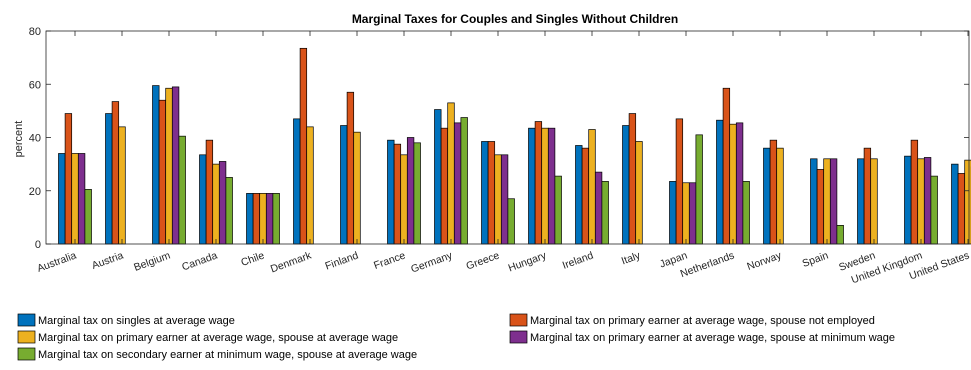 This screenshot has width=971, height=370. I want to click on y-tick-label: 40, so click(35, 139).